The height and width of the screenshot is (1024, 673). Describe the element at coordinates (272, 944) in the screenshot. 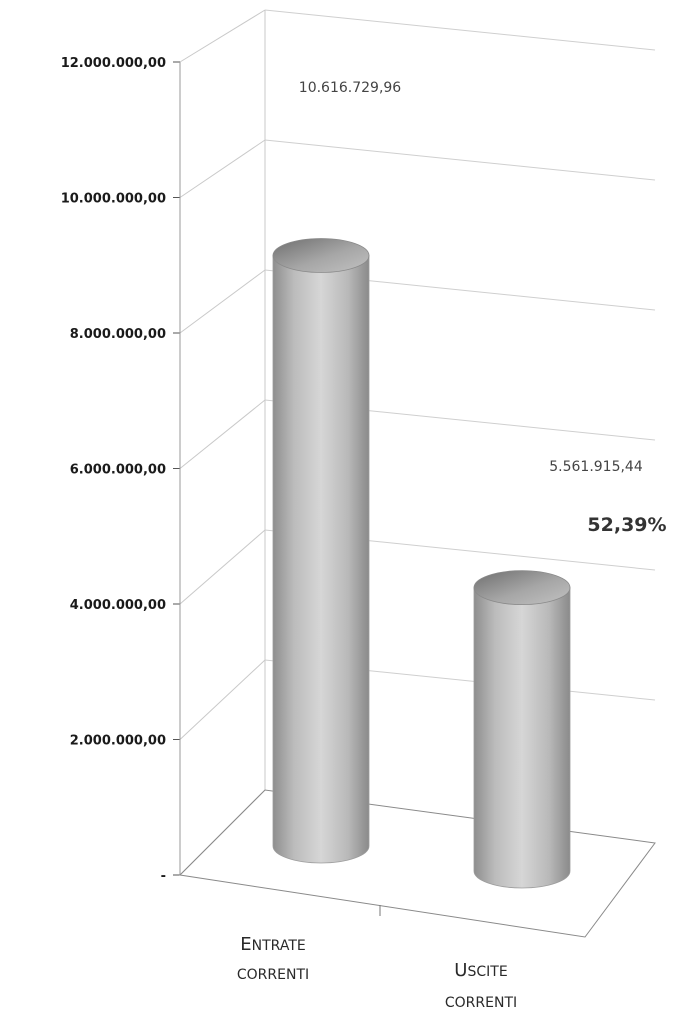

I see `x-tick-label: ENTRATE` at that location.